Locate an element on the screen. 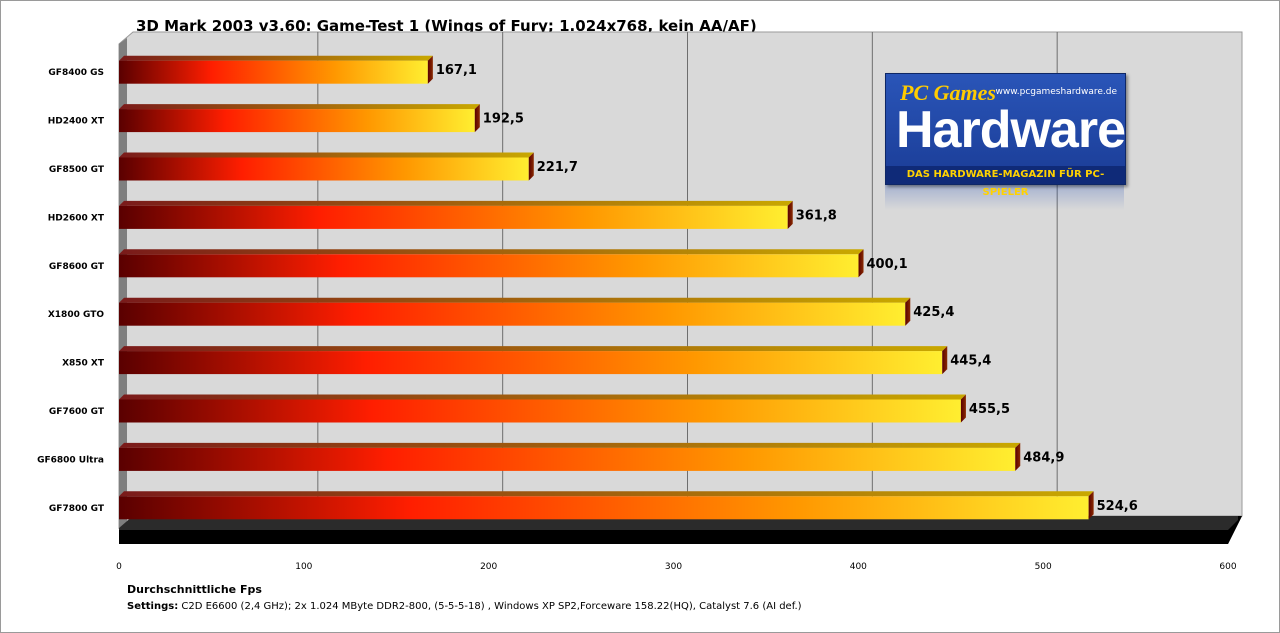 This screenshot has height=633, width=1280. data-label: 524,6 is located at coordinates (1117, 506).